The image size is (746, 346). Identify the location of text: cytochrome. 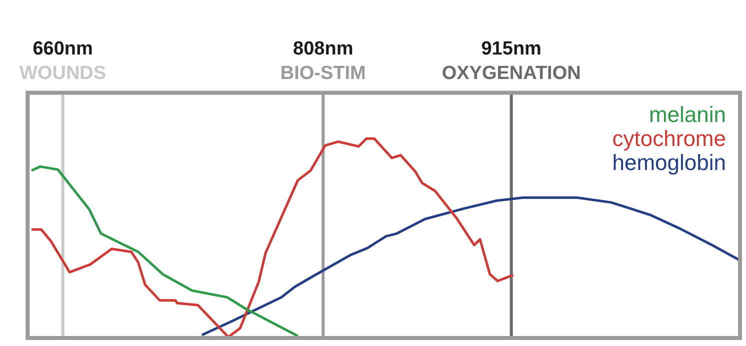
(669, 138).